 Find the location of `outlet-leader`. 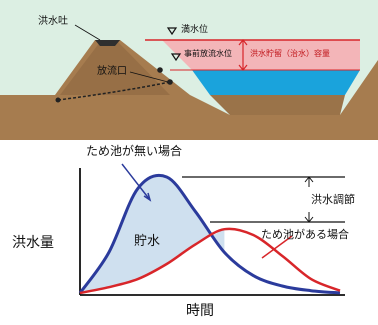

outlet-leader is located at coordinates (149, 77).